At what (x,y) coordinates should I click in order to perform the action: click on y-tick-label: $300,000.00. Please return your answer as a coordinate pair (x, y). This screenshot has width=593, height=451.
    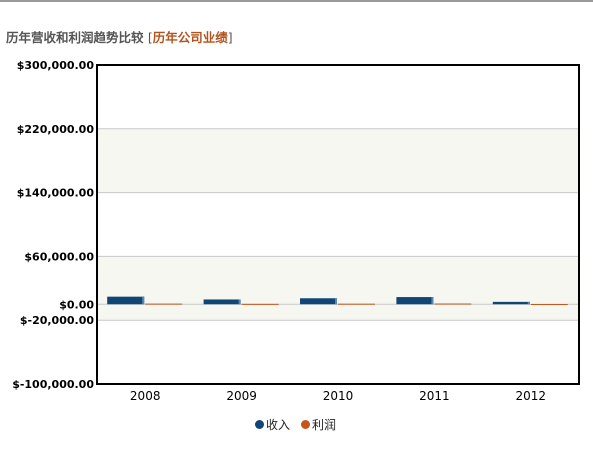
    Looking at the image, I should click on (56, 65).